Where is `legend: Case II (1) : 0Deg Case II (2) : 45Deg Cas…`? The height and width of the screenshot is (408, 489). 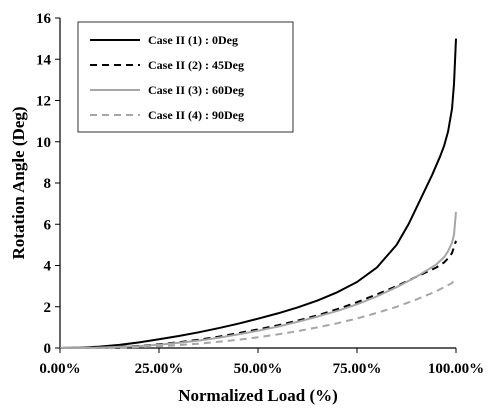
legend: Case II (1) : 0Deg Case II (2) : 45Deg Cas… is located at coordinates (185, 77).